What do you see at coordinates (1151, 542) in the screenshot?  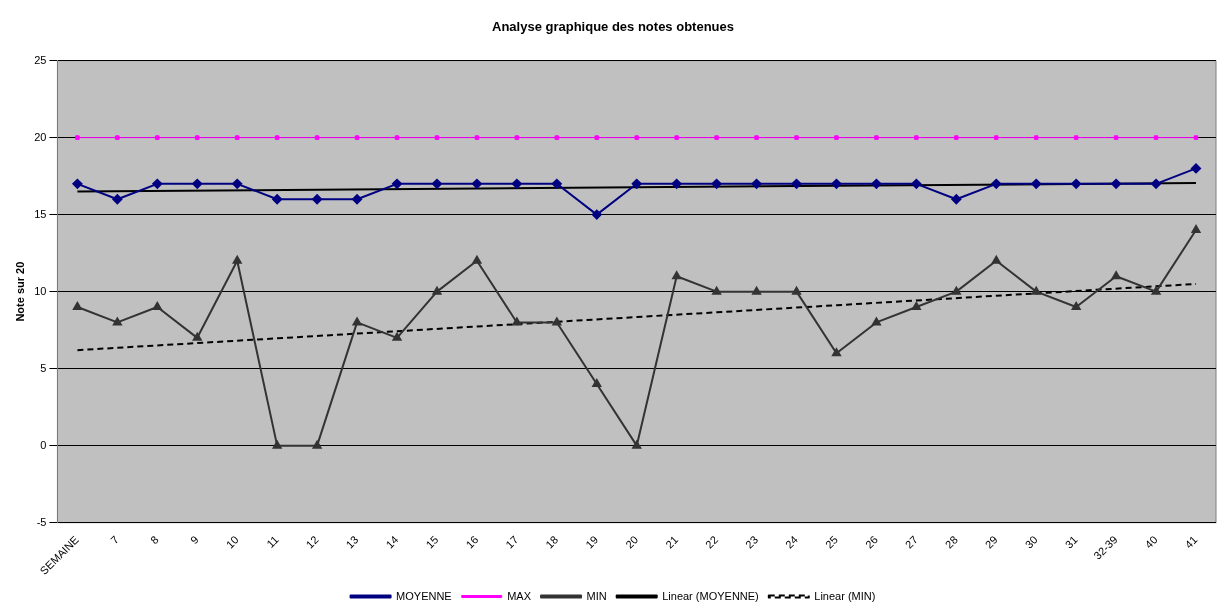 I see `x-tick-label: 40` at bounding box center [1151, 542].